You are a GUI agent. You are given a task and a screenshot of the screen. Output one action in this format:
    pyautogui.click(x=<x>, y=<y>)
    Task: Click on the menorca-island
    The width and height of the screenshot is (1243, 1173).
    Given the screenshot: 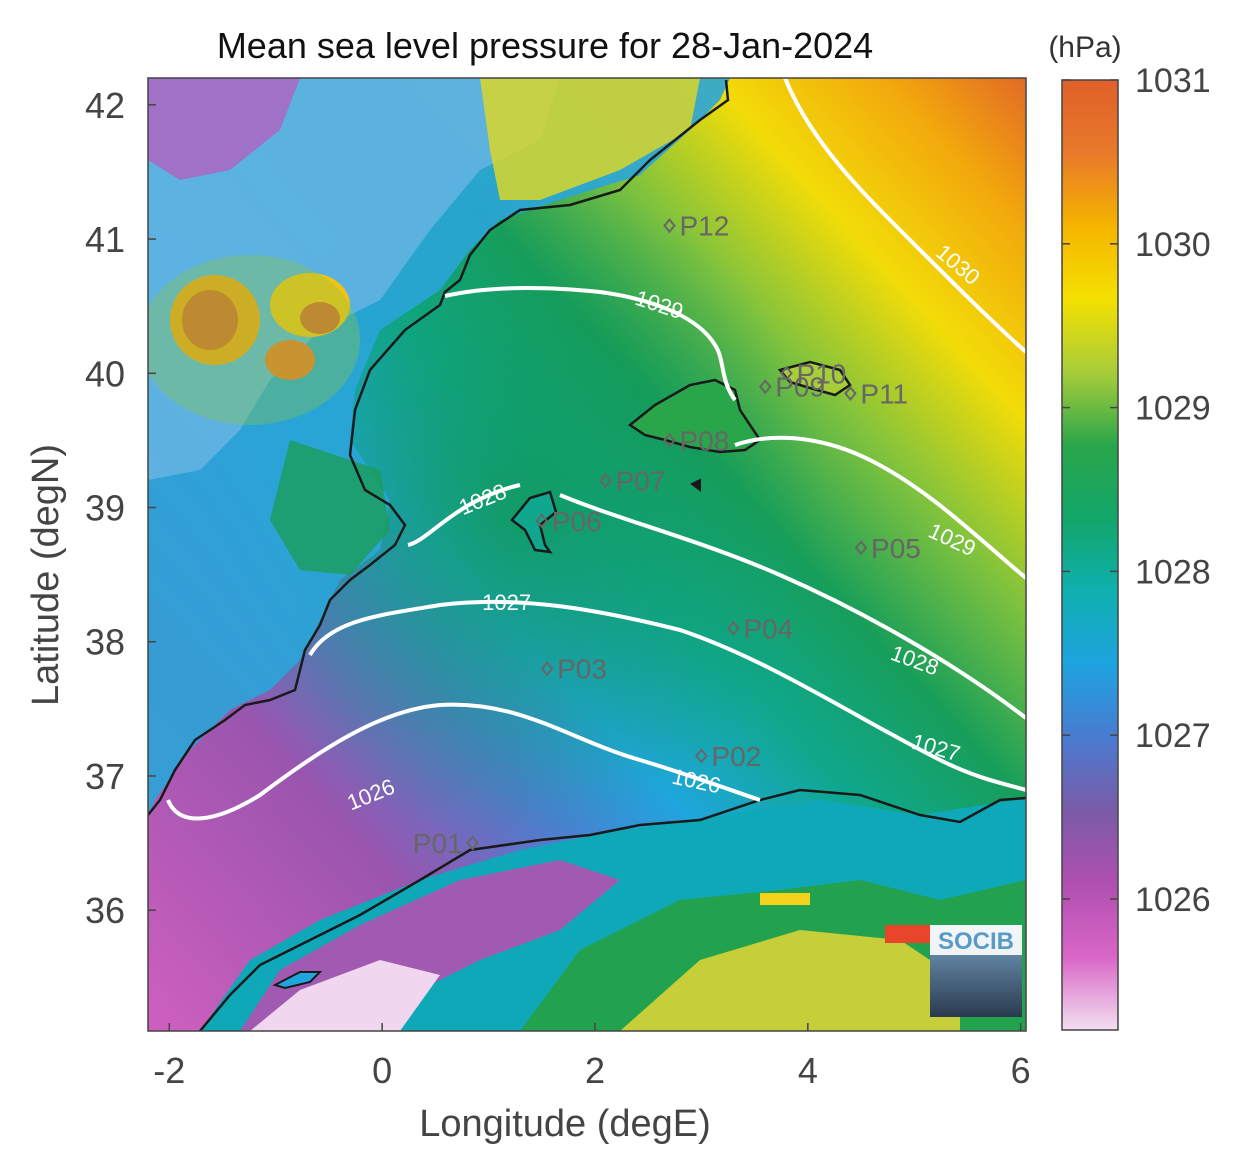 What is the action you would take?
    pyautogui.click(x=814, y=378)
    